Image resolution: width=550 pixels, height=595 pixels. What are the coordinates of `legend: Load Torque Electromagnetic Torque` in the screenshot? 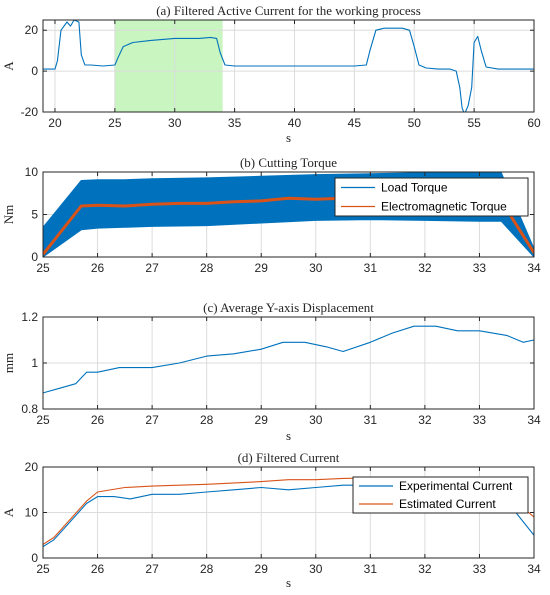 It's located at (431, 197).